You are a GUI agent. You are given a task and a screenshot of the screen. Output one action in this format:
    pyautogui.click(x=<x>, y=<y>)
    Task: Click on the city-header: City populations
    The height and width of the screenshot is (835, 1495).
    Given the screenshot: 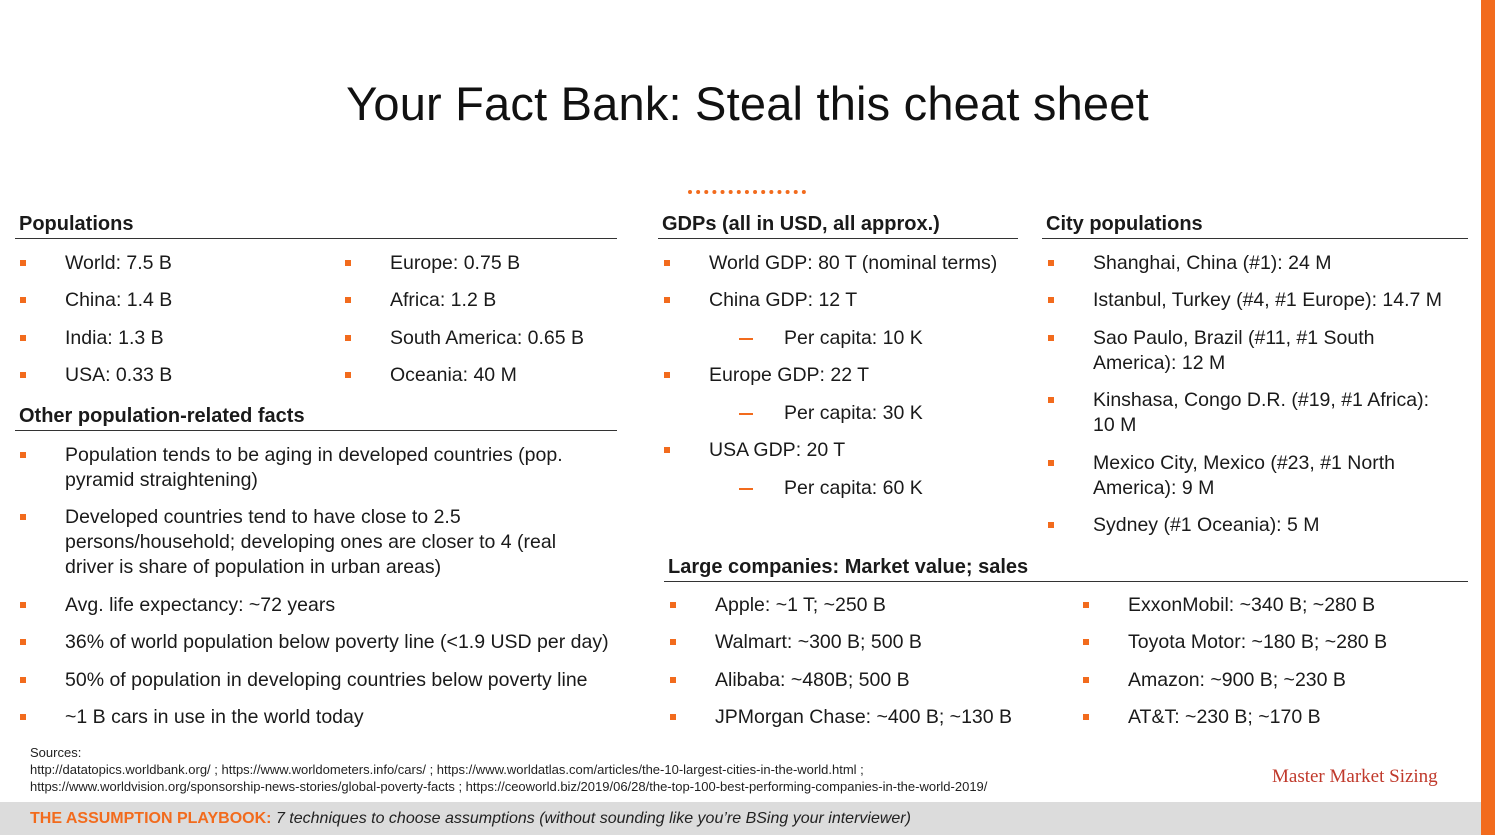 What is the action you would take?
    pyautogui.click(x=1255, y=225)
    